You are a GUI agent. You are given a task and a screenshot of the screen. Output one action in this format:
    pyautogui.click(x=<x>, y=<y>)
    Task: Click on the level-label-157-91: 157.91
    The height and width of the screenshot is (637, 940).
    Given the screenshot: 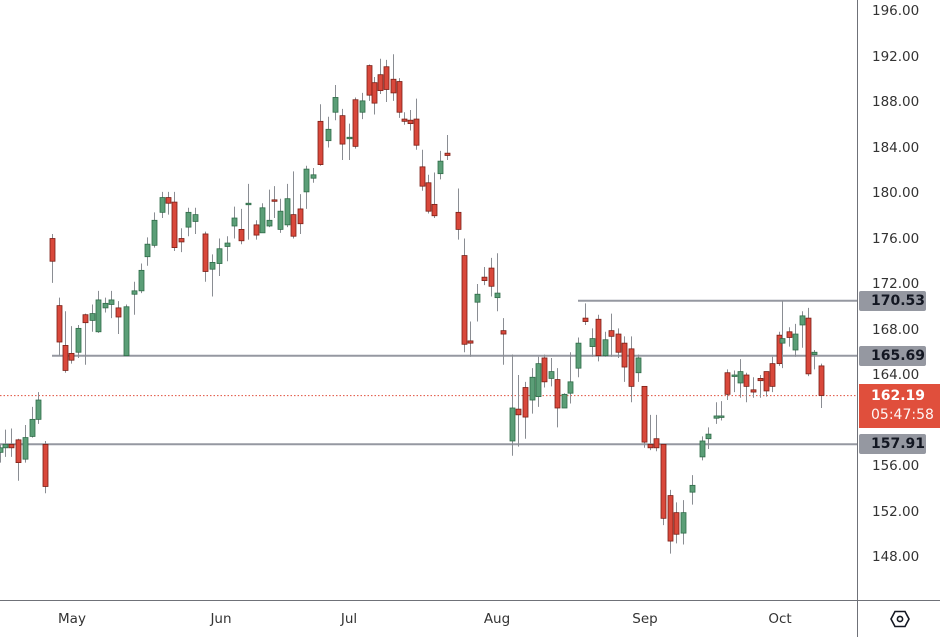 What is the action you would take?
    pyautogui.click(x=892, y=444)
    